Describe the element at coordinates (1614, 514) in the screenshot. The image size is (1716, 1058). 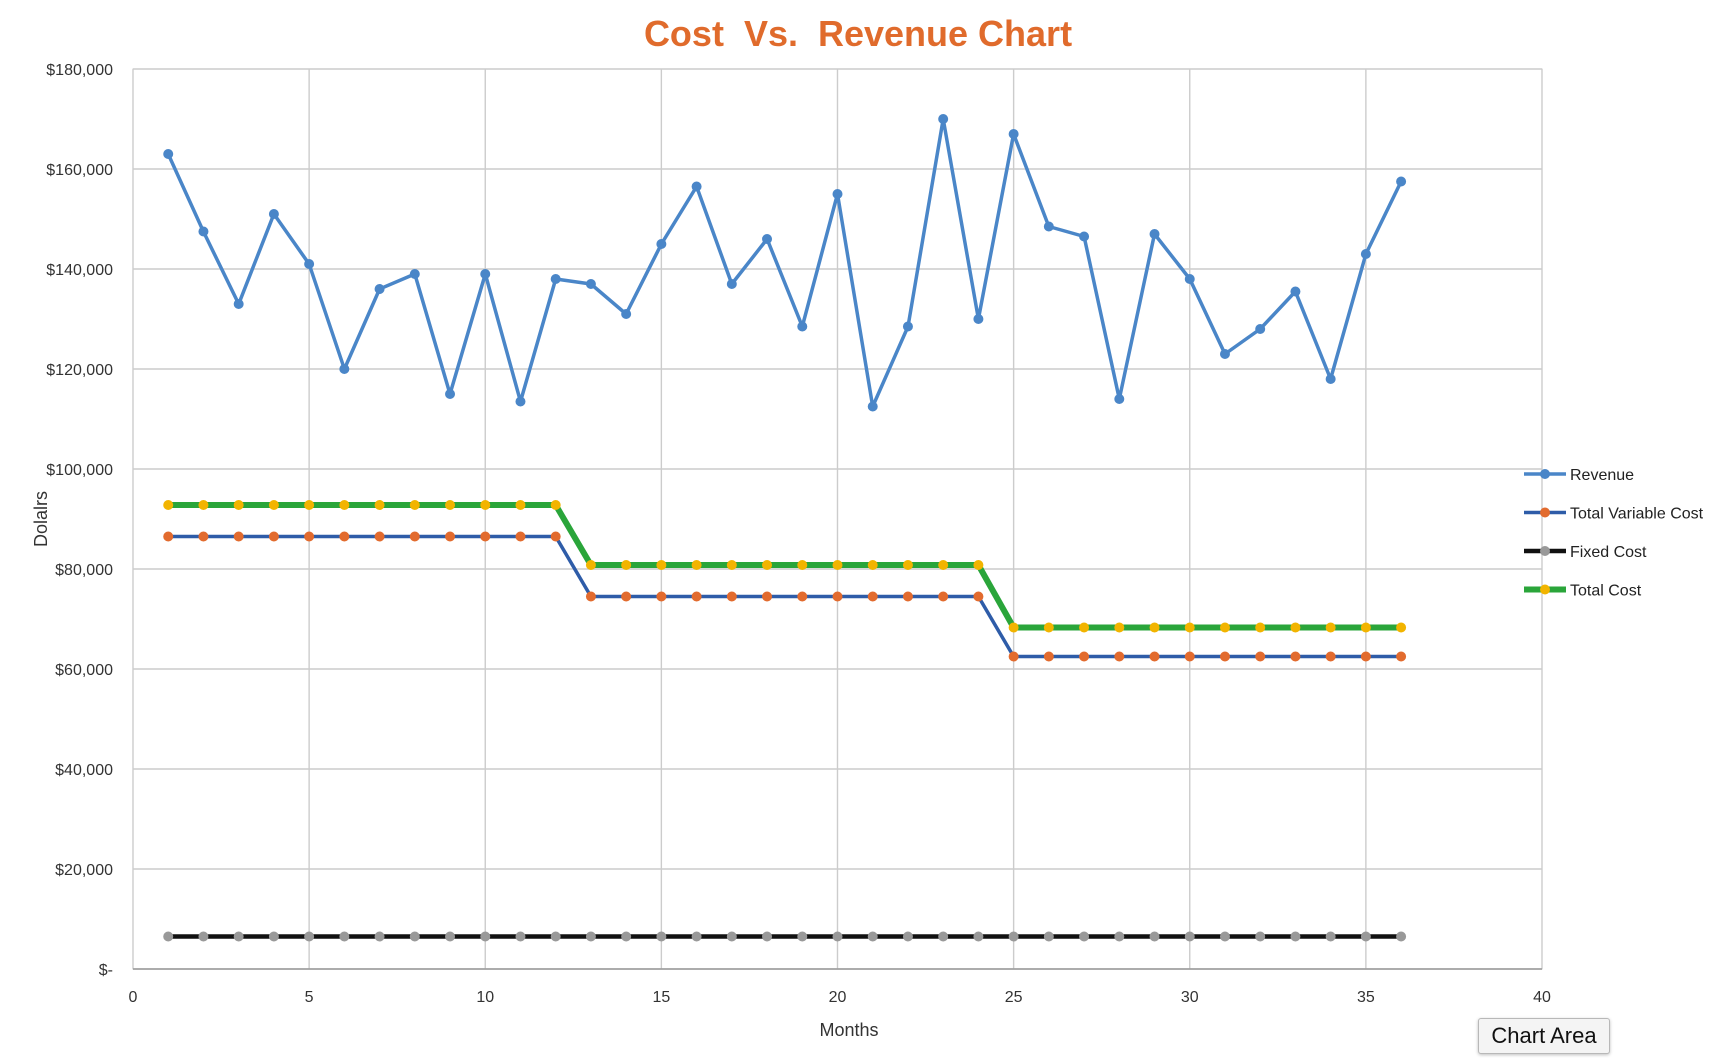
I see `legend-item-total-variable-cost: Total Variable Cost` at that location.